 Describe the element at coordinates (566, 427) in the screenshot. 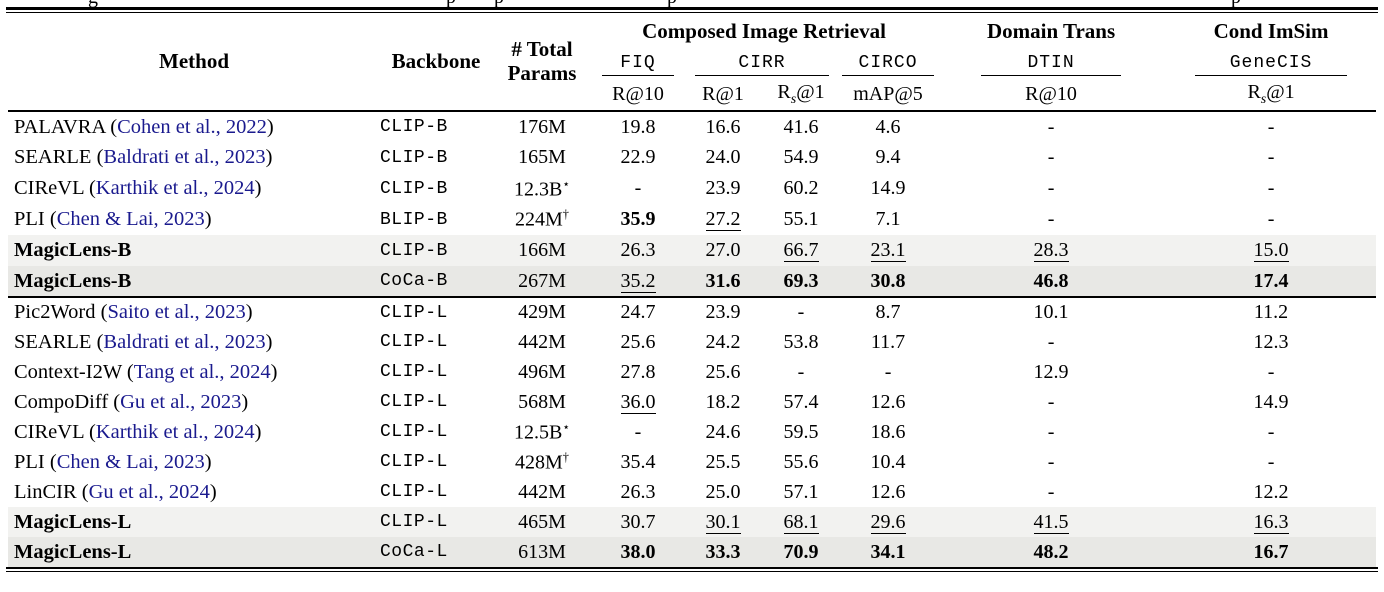

I see `params-footnote-mark: ⋆` at that location.